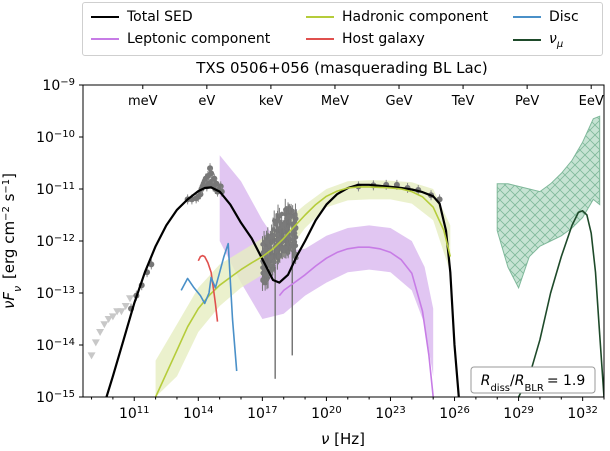  I want to click on chart-title: TXS 0506+056 (masquerading BL Lac), so click(342, 68).